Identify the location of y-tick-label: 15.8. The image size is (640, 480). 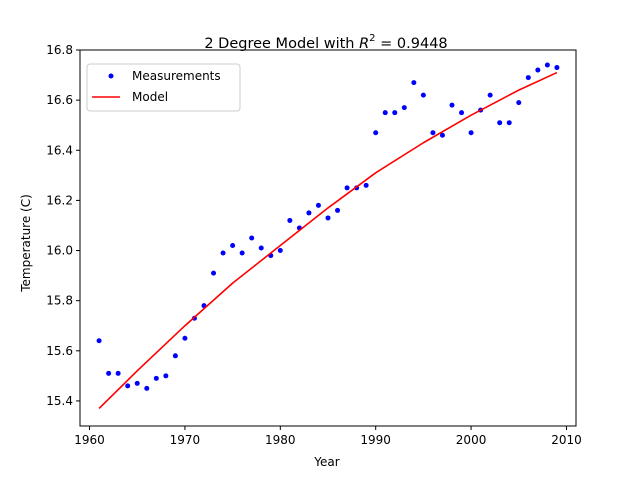
(59, 301).